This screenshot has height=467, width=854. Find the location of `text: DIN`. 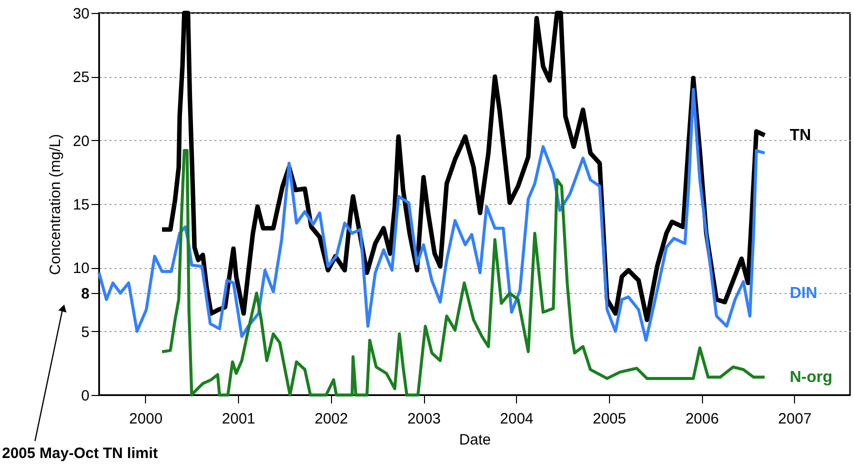

text: DIN is located at coordinates (804, 293).